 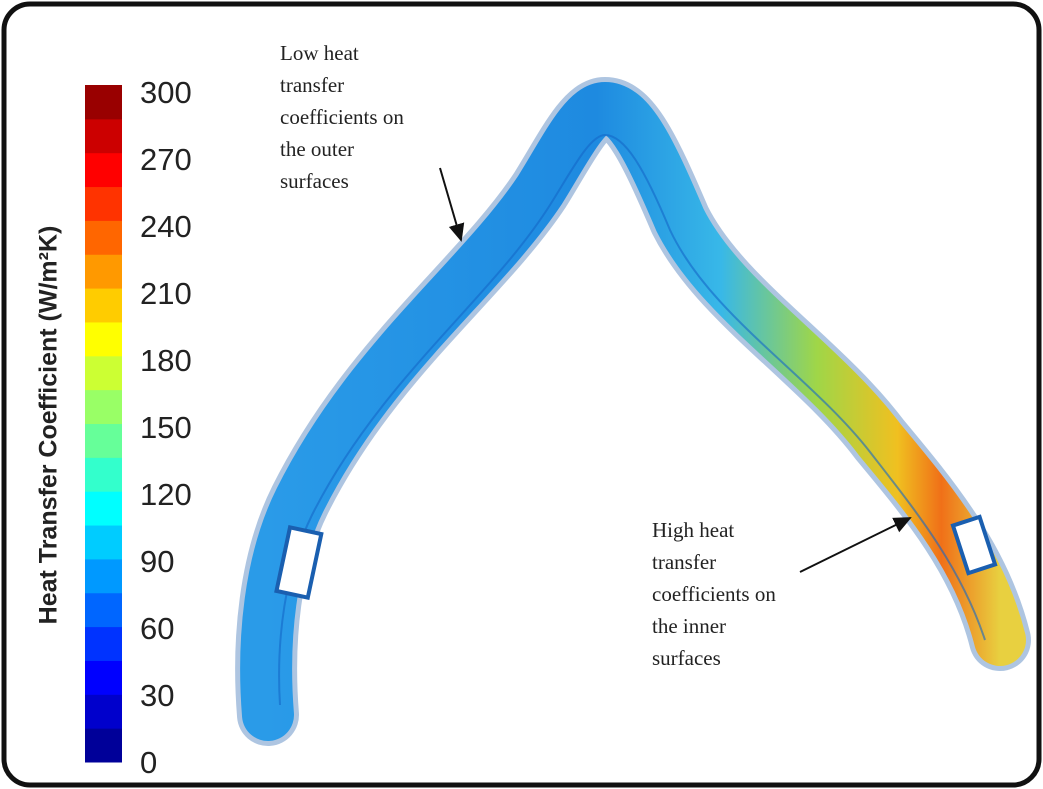 What do you see at coordinates (166, 226) in the screenshot?
I see `colorbar-tick-label: 240` at bounding box center [166, 226].